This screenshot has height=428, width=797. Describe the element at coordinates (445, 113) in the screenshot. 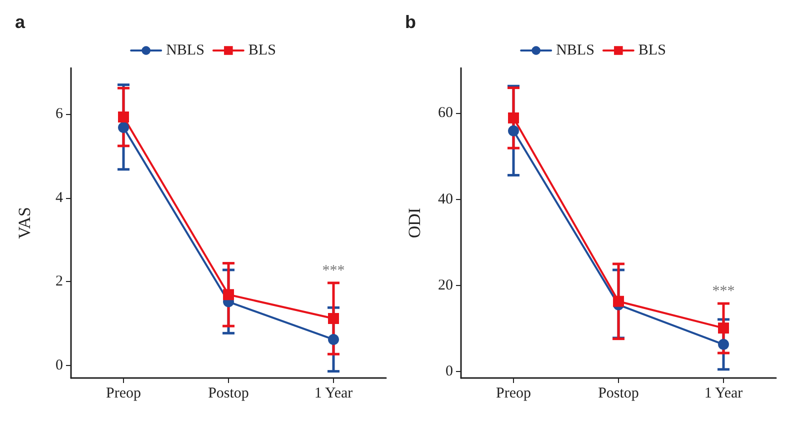

I see `y-tick-label: 60` at that location.